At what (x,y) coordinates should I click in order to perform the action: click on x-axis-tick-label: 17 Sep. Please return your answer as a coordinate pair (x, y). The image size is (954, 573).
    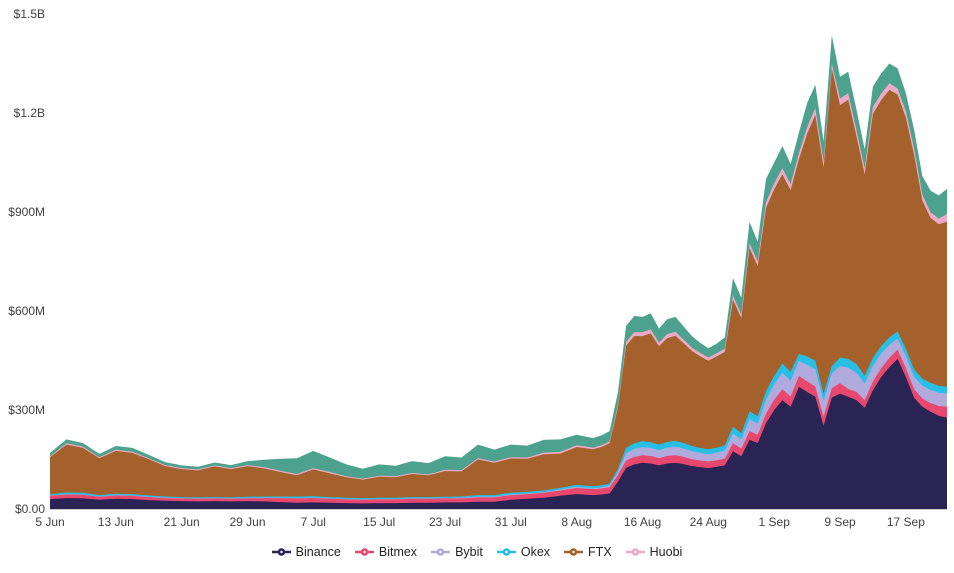
    Looking at the image, I should click on (906, 522).